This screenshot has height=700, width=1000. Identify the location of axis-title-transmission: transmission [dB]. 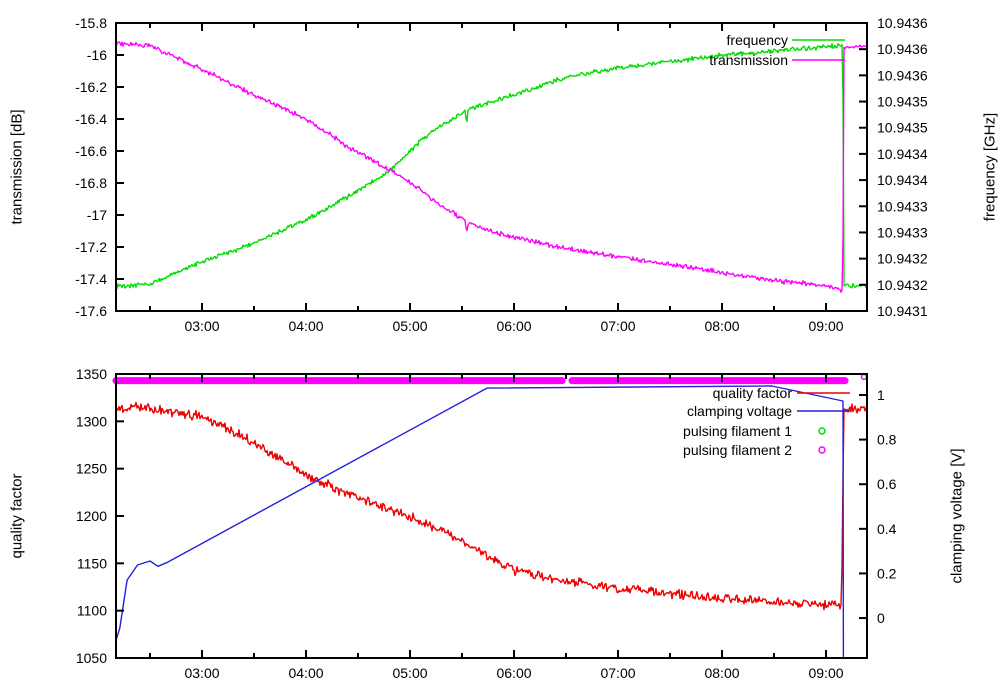
(17, 167).